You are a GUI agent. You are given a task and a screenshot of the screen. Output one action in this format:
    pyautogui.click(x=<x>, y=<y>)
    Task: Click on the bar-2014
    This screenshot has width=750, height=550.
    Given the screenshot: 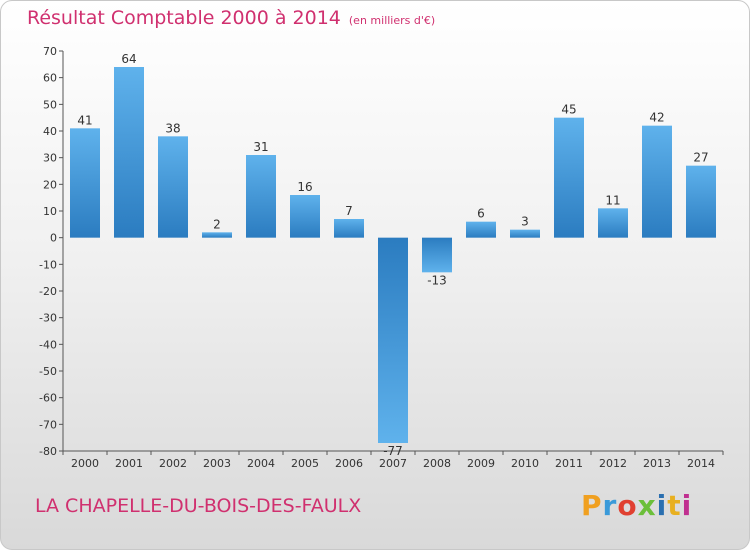 What is the action you would take?
    pyautogui.click(x=701, y=201)
    